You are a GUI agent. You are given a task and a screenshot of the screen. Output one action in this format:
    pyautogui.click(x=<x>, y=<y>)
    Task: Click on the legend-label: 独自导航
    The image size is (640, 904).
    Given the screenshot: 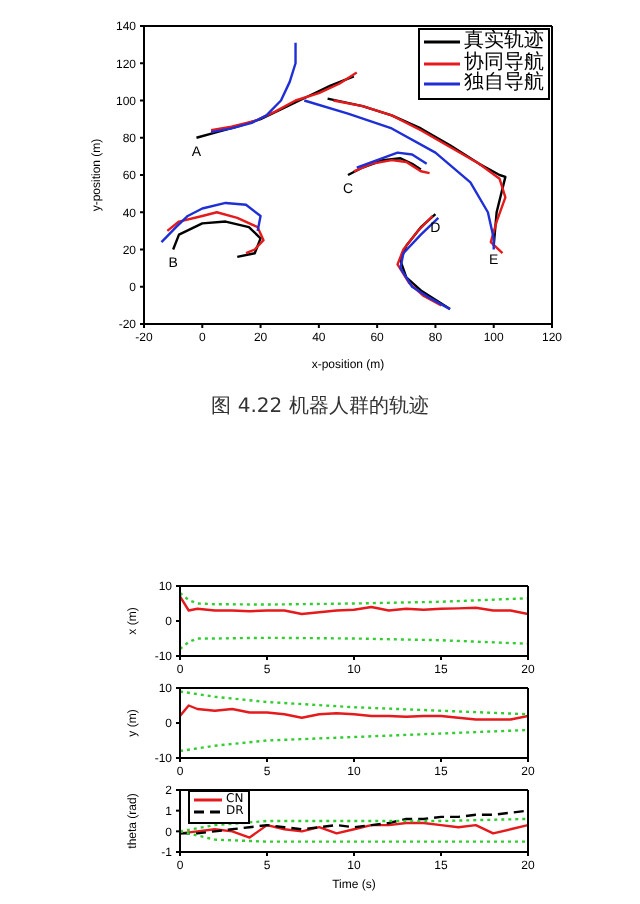 What is the action you would take?
    pyautogui.click(x=504, y=83)
    